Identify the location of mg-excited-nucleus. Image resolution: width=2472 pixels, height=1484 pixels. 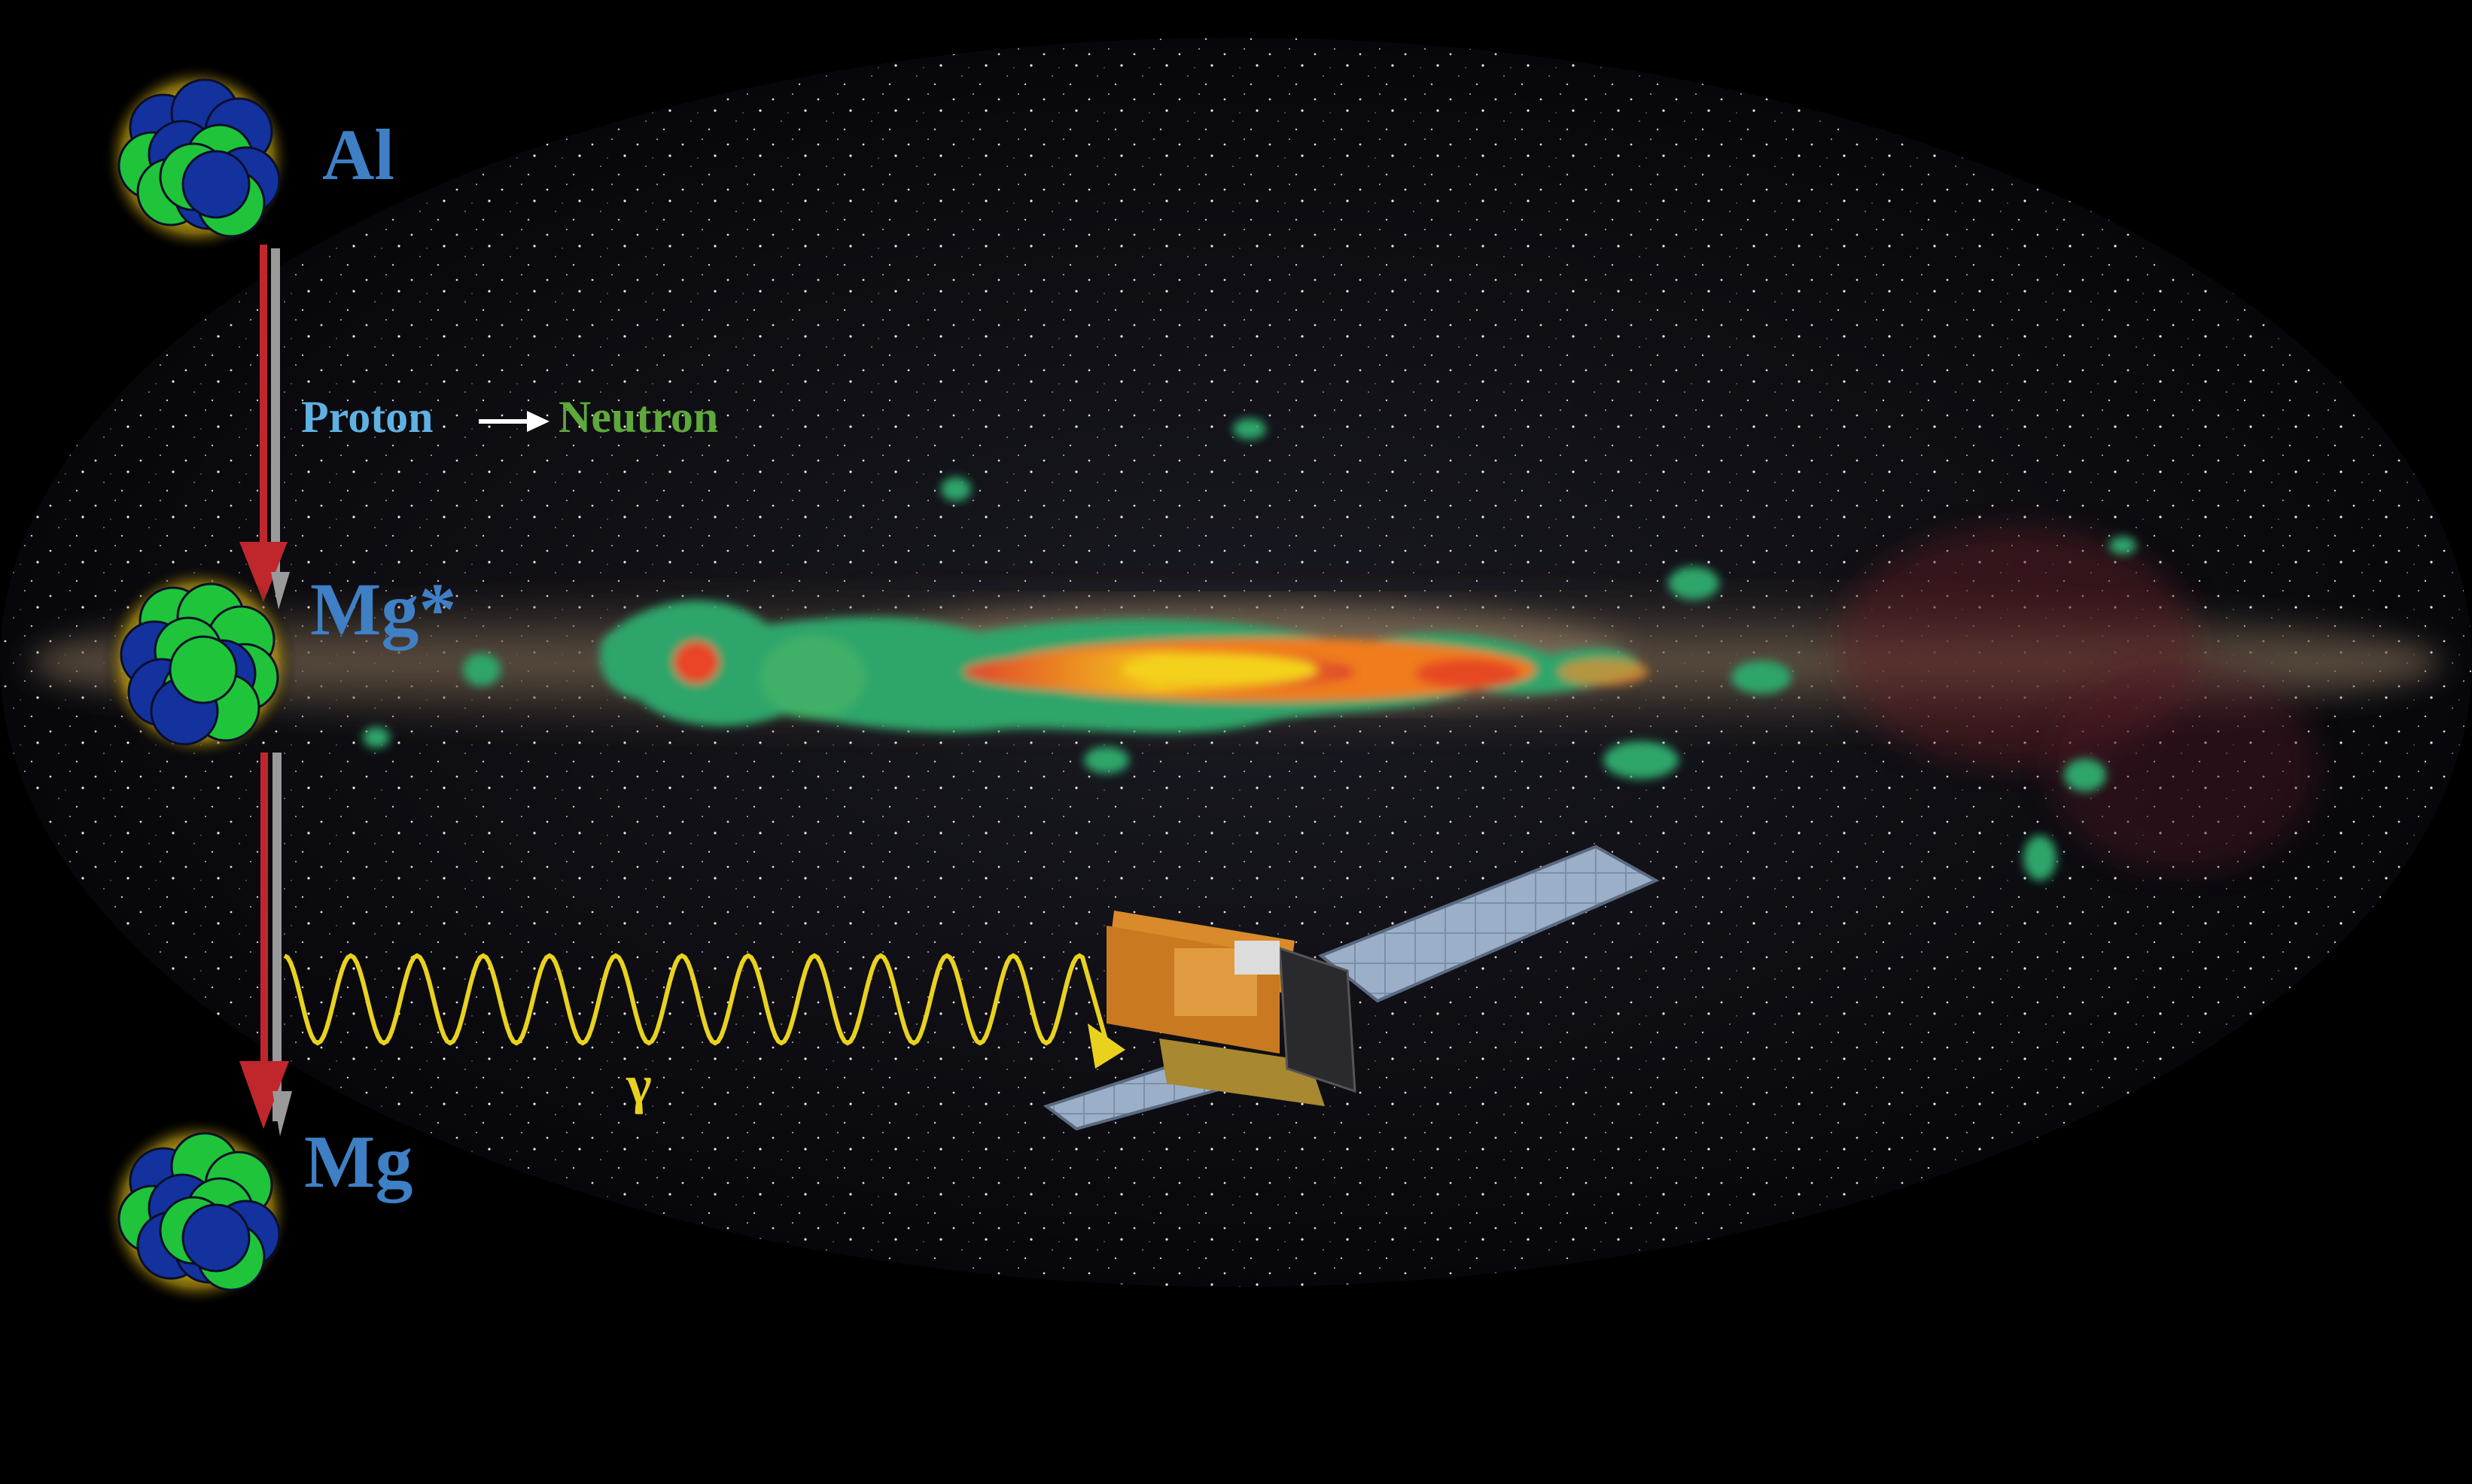
(199, 662).